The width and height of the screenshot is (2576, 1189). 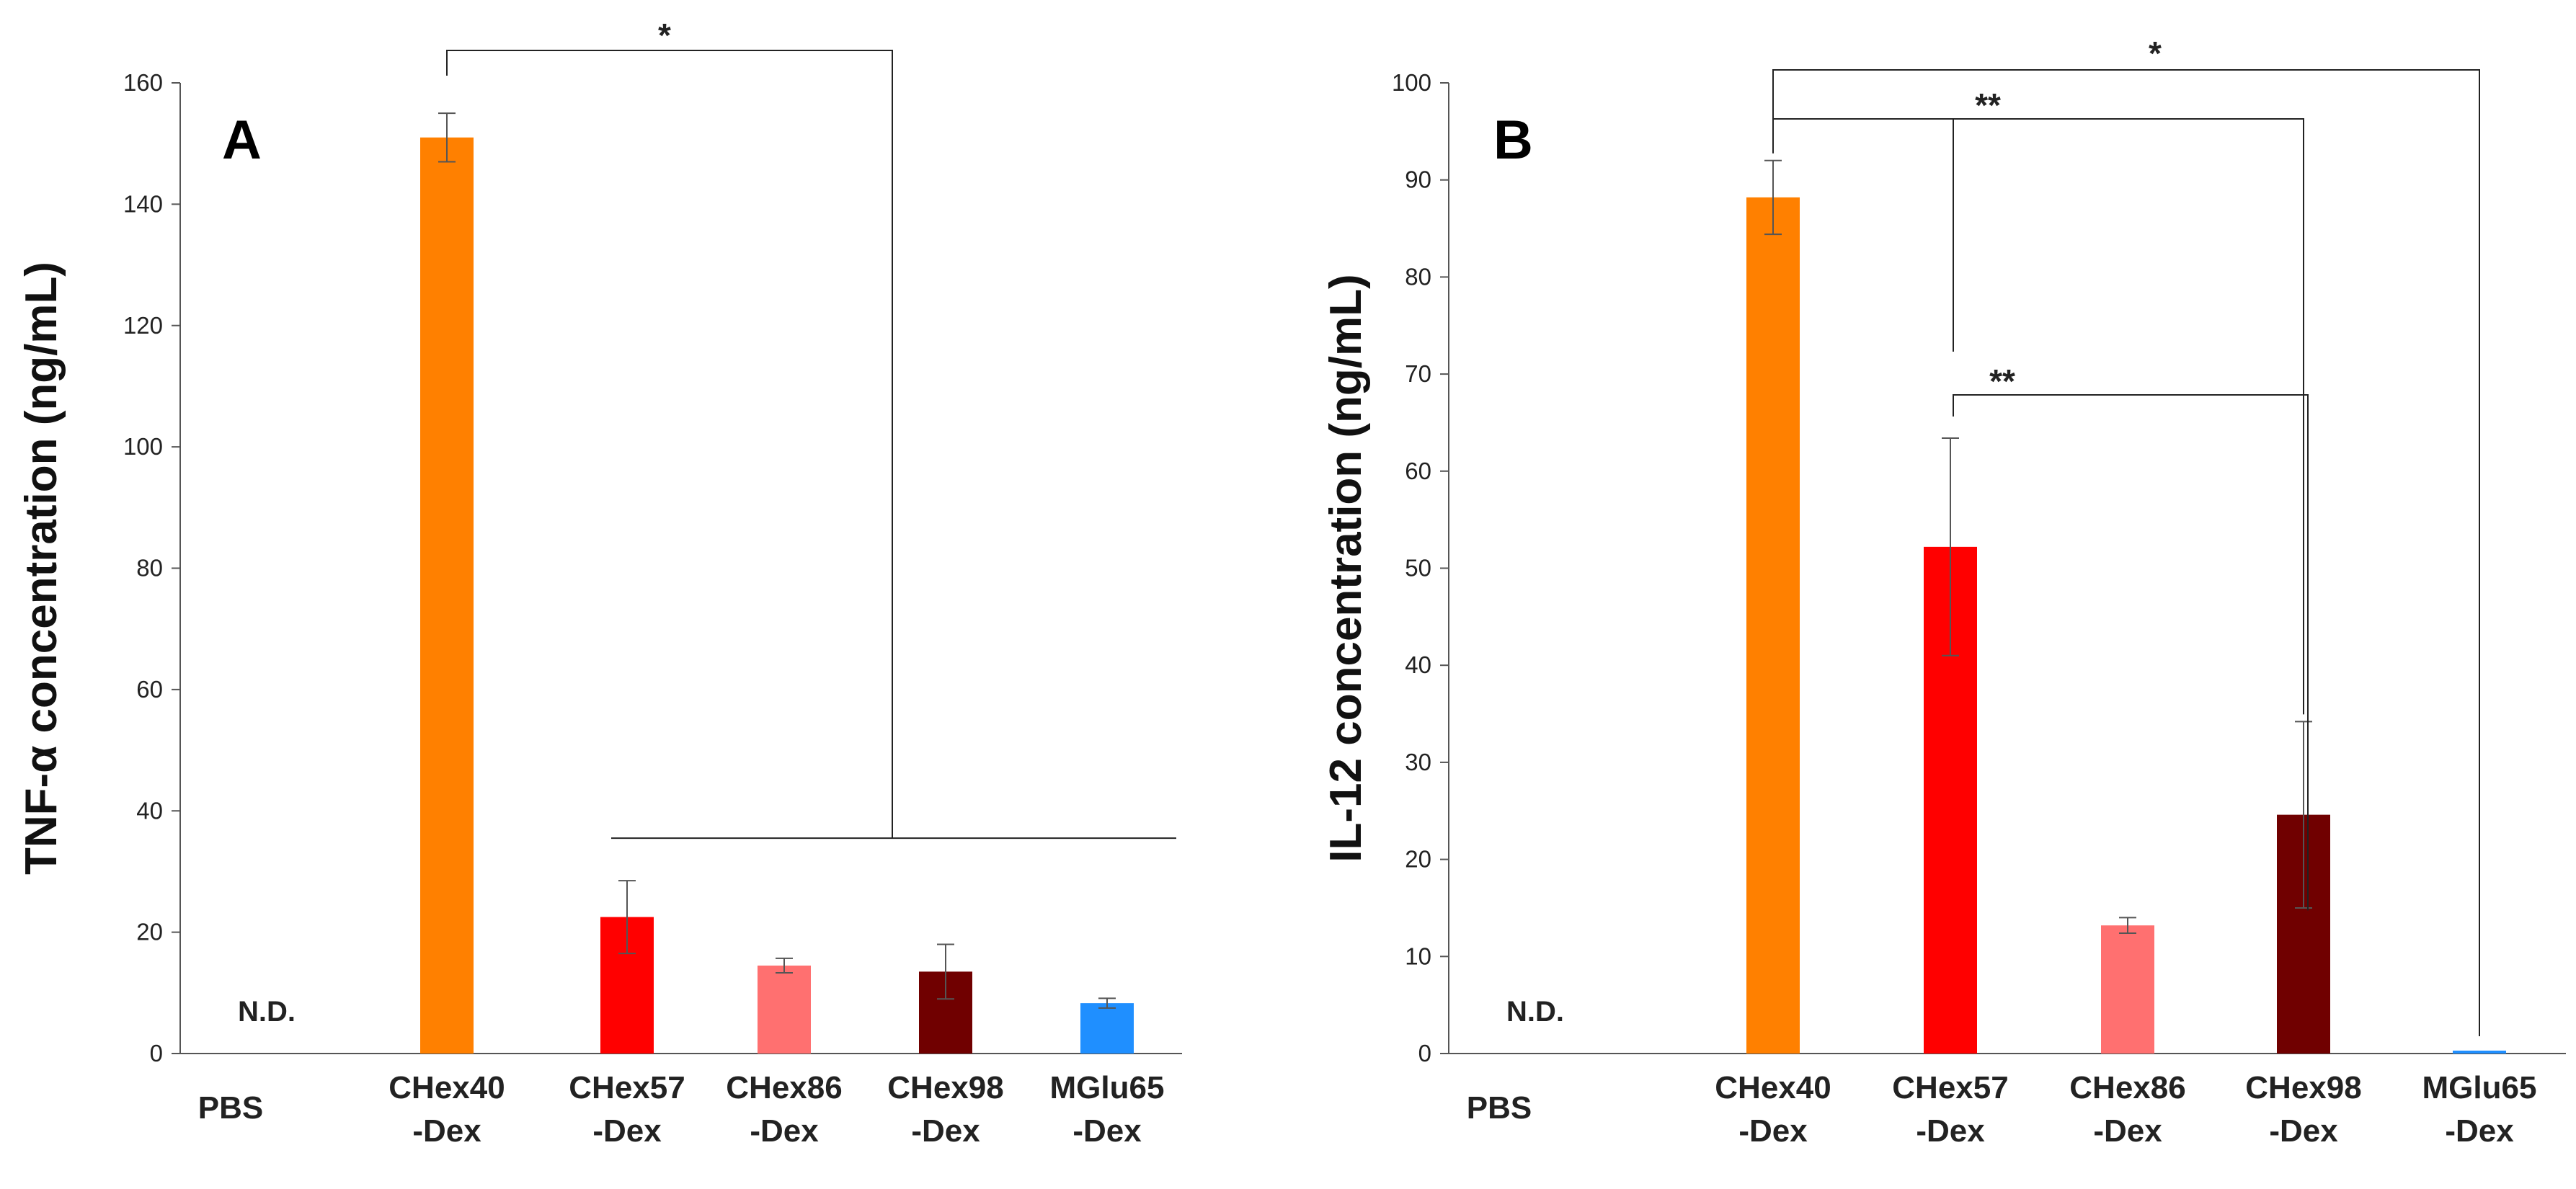 What do you see at coordinates (1418, 373) in the screenshot?
I see `y-tick-label: 70` at bounding box center [1418, 373].